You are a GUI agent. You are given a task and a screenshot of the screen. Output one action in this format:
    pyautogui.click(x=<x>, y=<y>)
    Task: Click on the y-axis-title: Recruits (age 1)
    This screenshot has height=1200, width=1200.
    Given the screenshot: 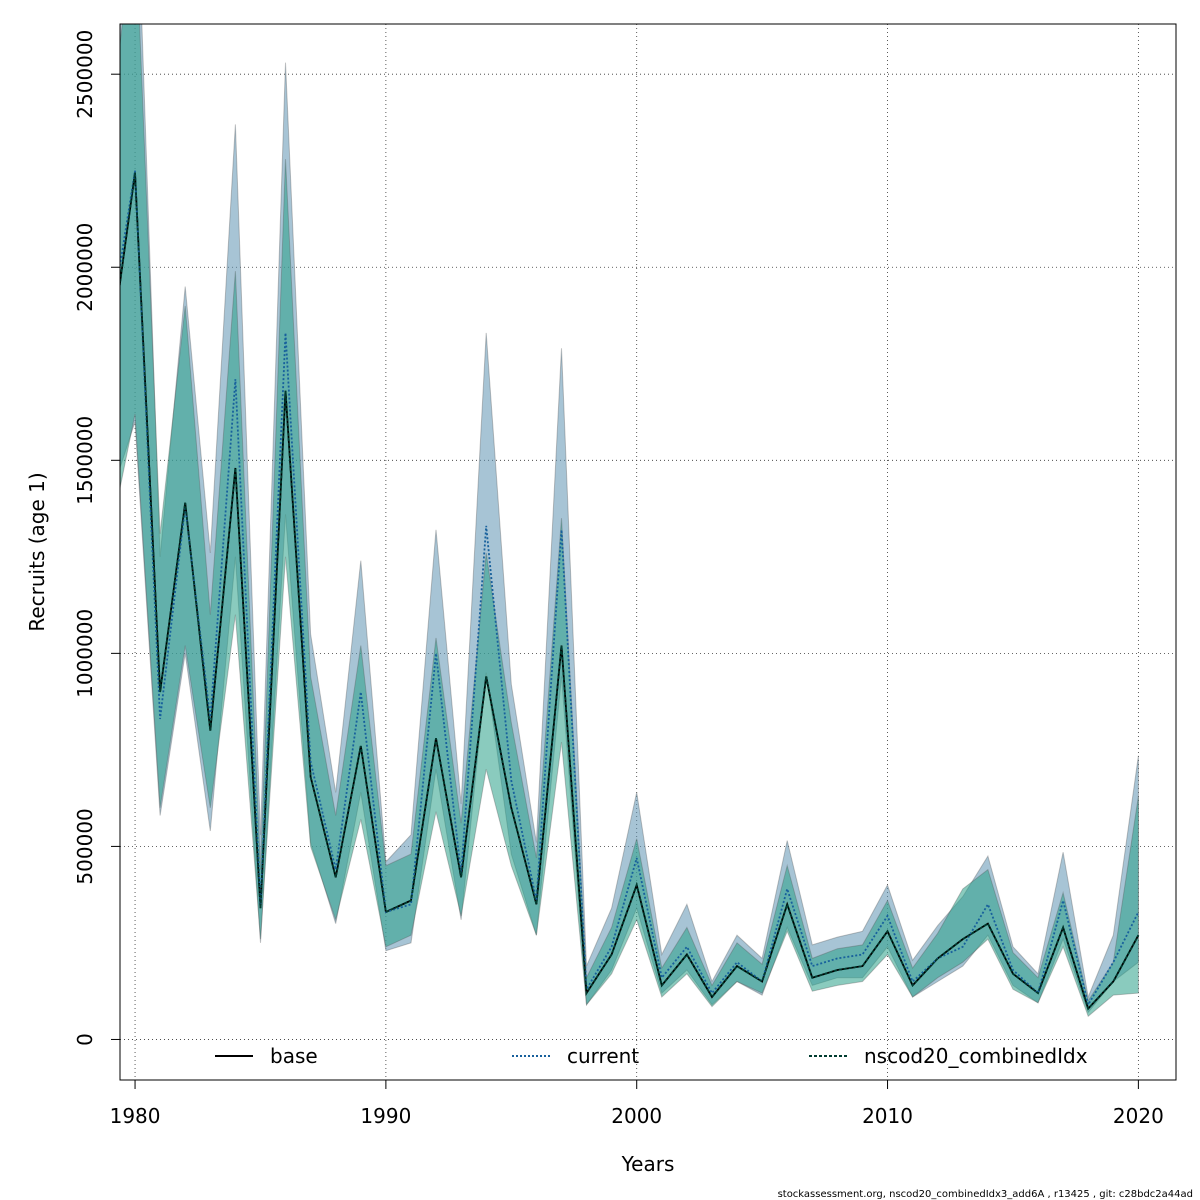 What is the action you would take?
    pyautogui.click(x=37, y=551)
    